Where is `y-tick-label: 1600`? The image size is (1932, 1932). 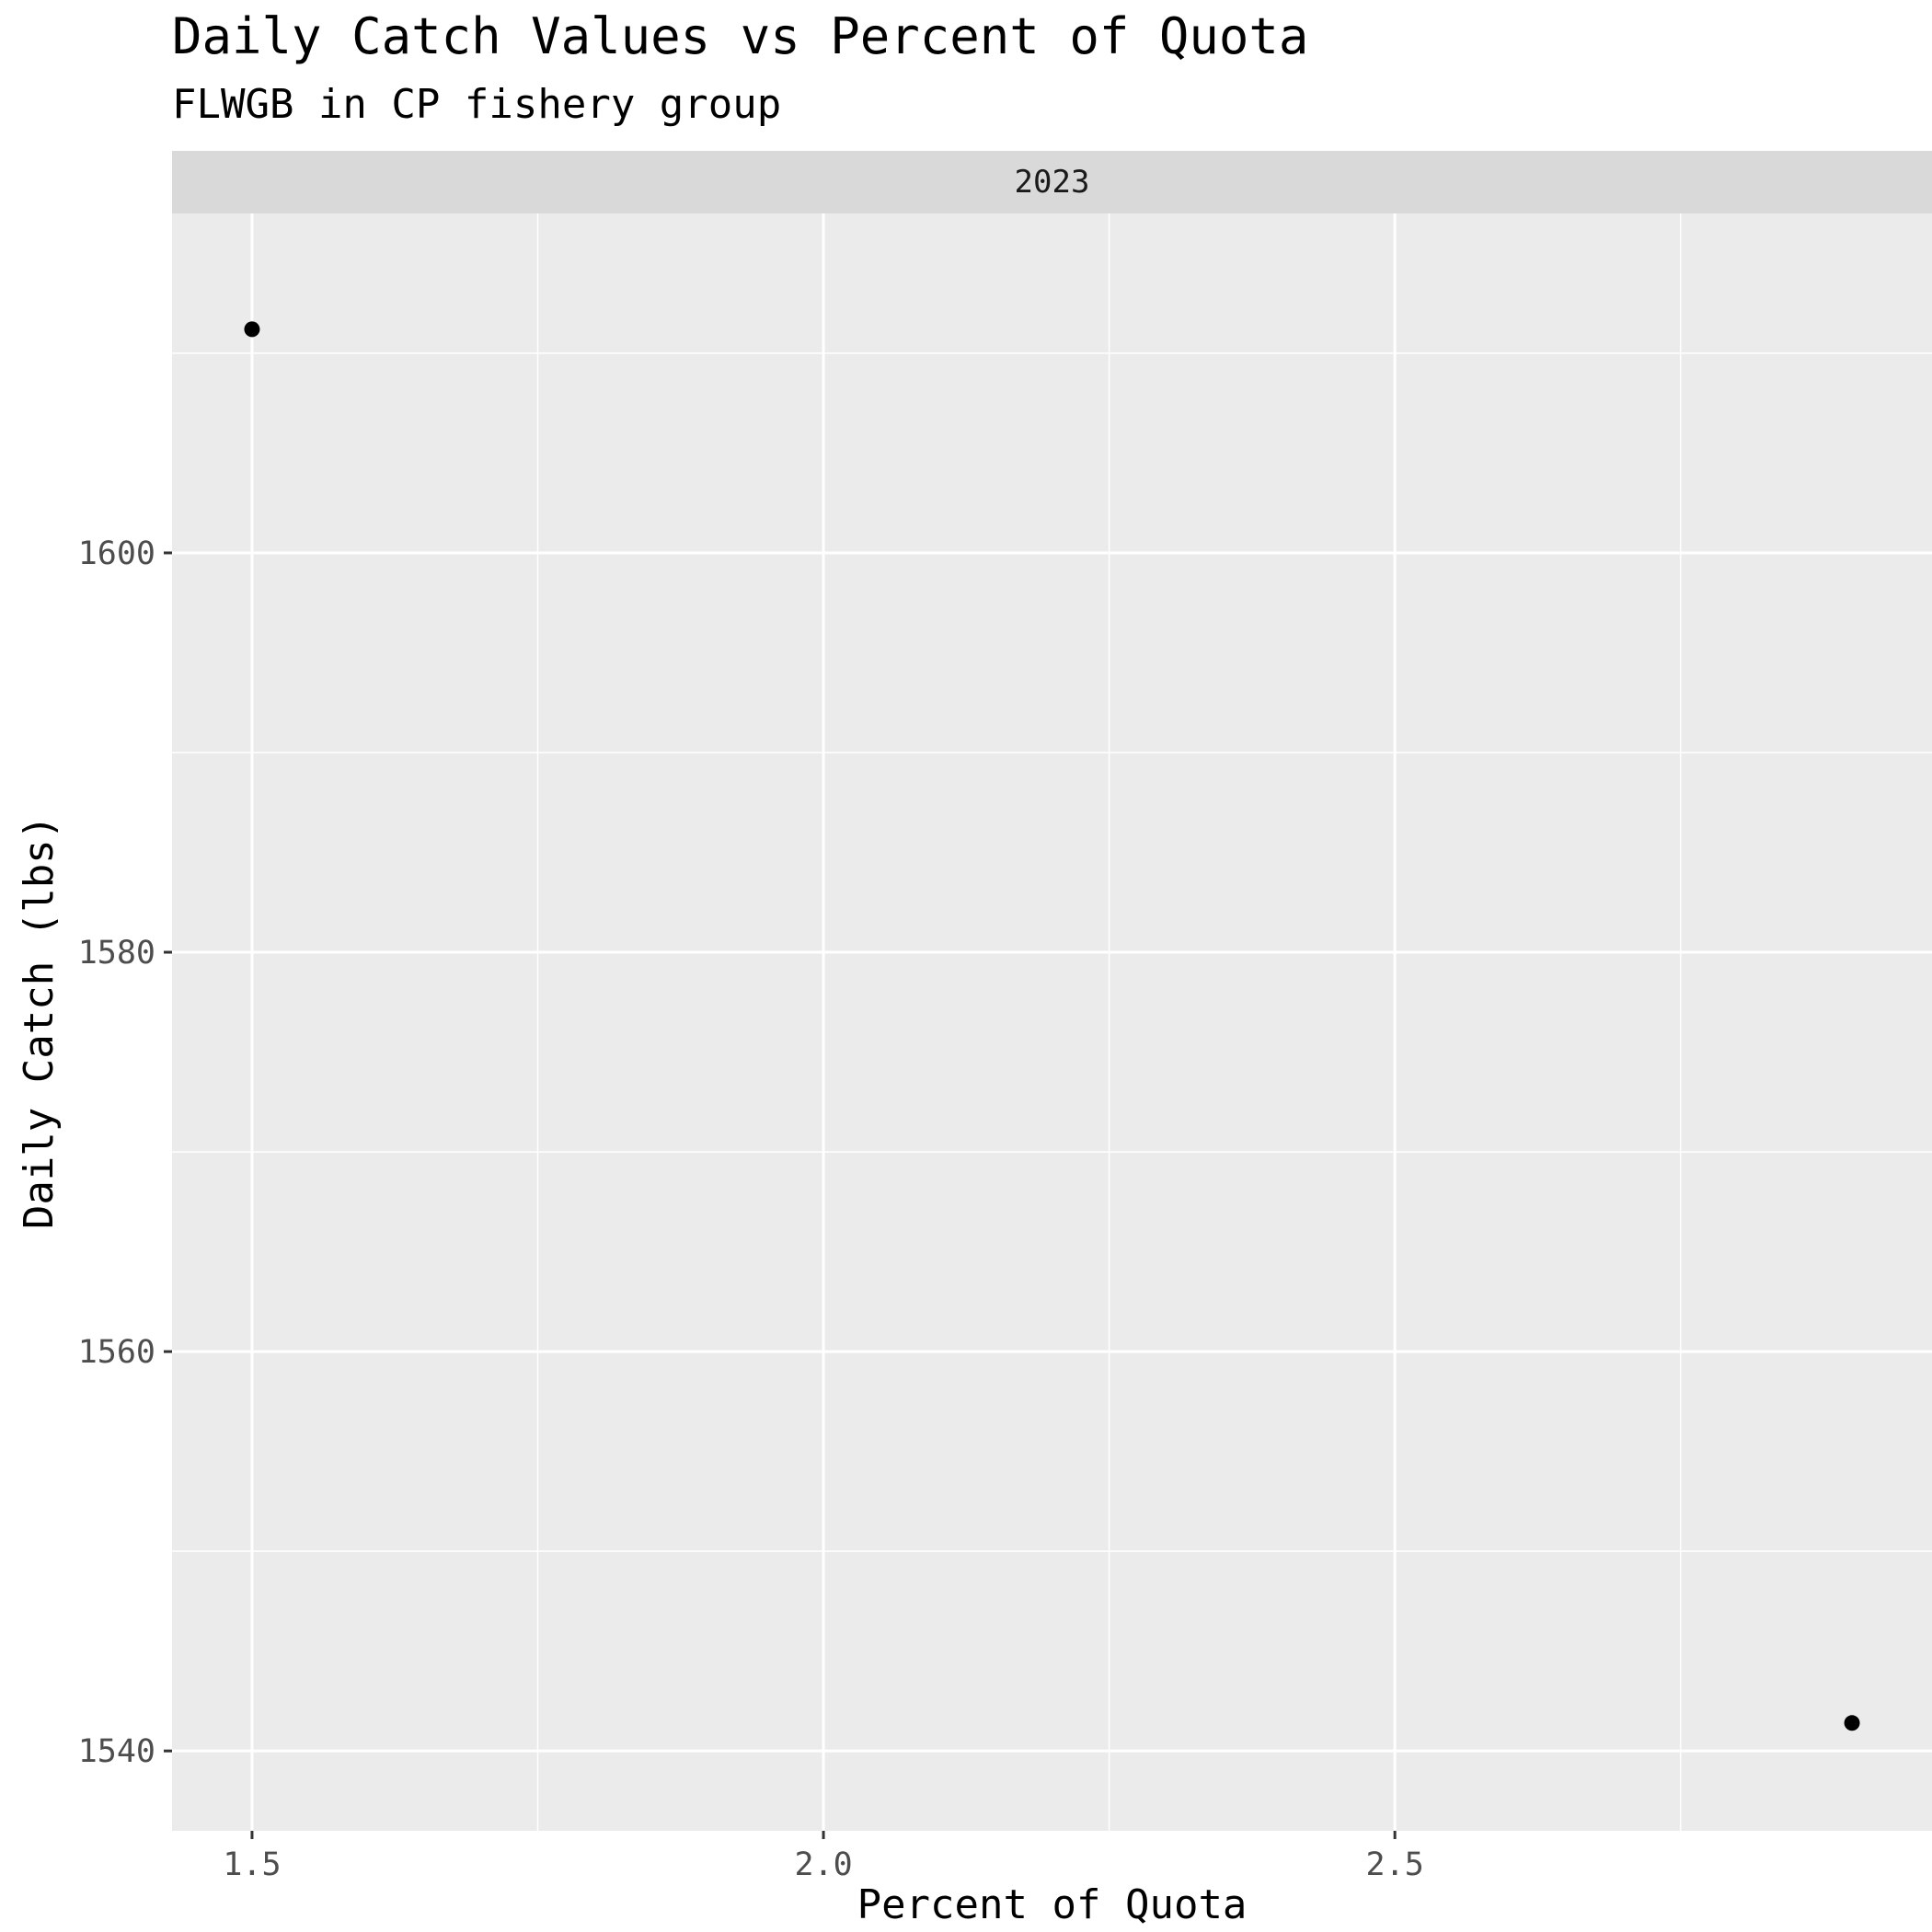 y-tick-label: 1600 is located at coordinates (116, 553).